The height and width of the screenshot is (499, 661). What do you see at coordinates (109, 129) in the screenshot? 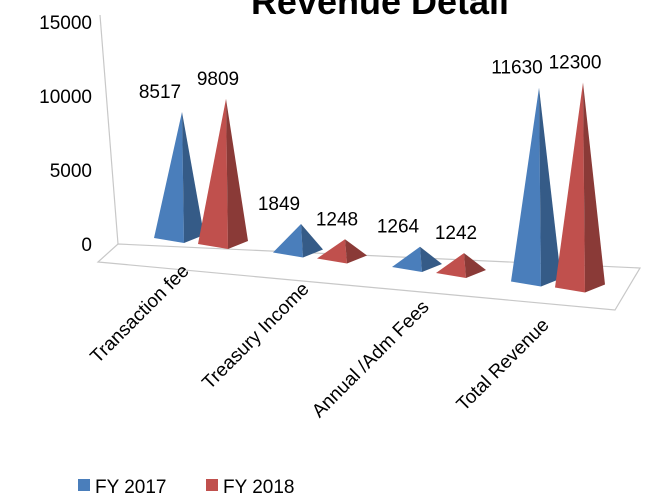
I see `back-wall-edge` at bounding box center [109, 129].